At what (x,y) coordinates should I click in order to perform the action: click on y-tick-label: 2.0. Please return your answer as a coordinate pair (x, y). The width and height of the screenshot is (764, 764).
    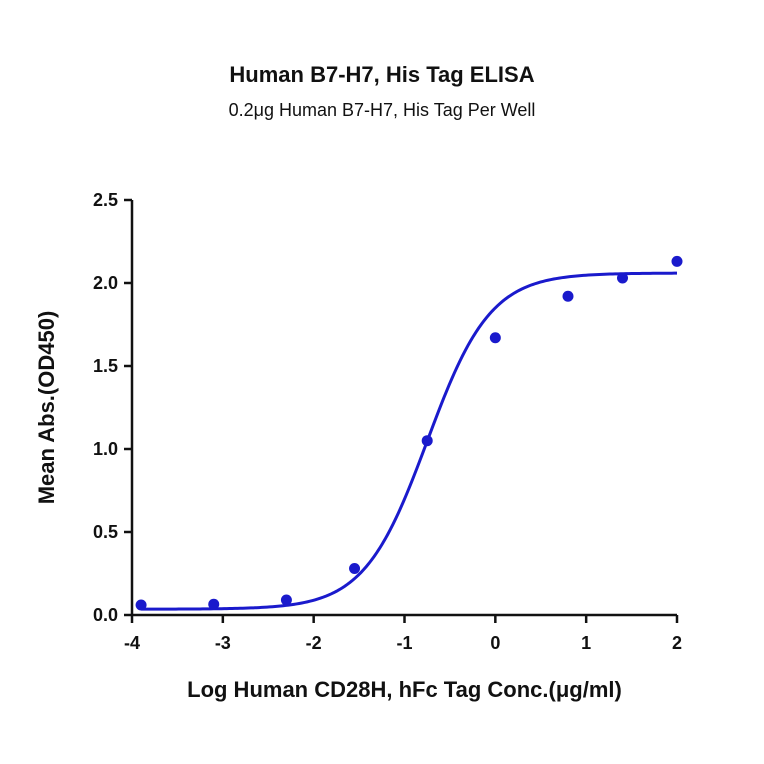
    Looking at the image, I should click on (105, 283).